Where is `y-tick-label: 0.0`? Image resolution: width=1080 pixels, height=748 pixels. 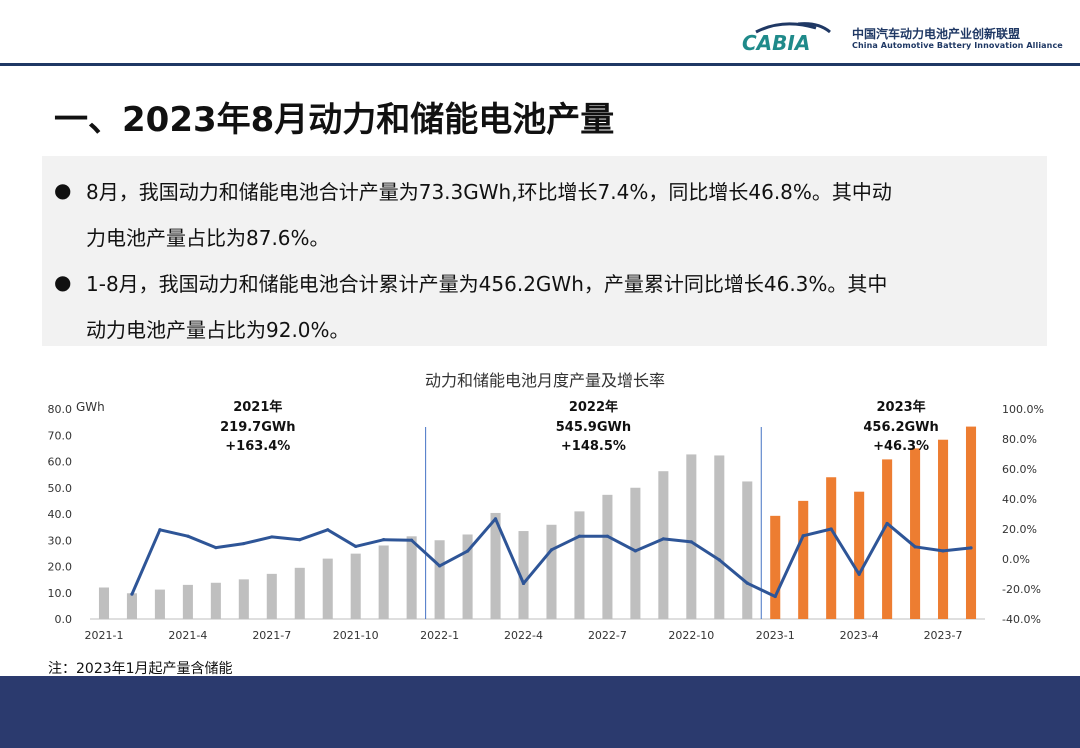
y-tick-label: 0.0 is located at coordinates (64, 619).